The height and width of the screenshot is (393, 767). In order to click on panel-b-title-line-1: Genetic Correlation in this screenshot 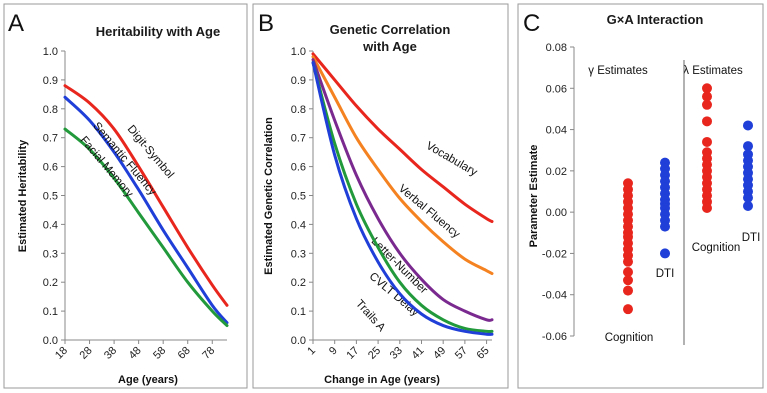, I will do `click(390, 29)`.